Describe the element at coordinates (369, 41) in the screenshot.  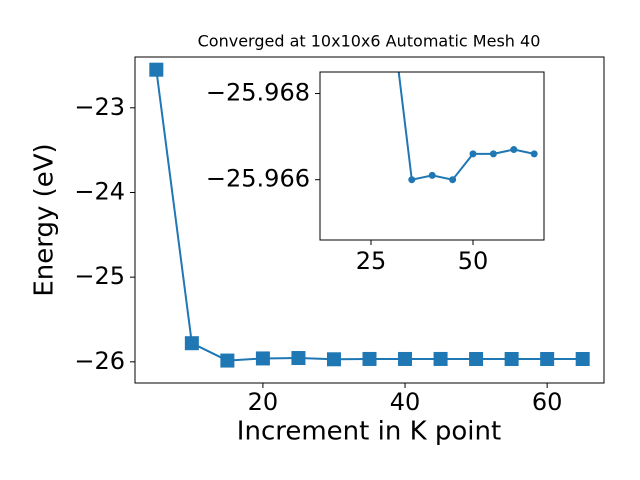
I see `chart-title: Converged at 10x10x6 Automatic Mesh 40` at that location.